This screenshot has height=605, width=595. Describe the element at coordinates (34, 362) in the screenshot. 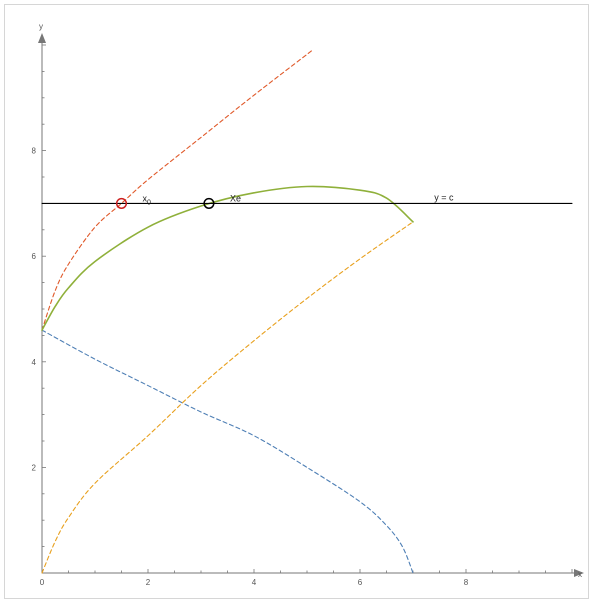

I see `y-tick-label: 4` at that location.